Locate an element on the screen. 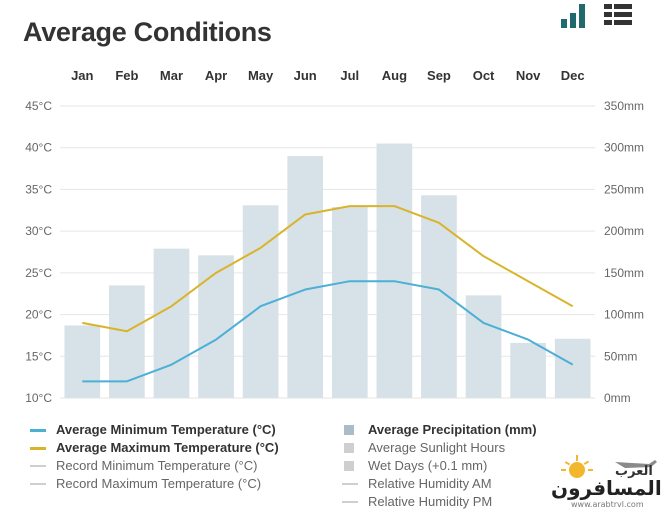  month-label: Oct is located at coordinates (484, 75).